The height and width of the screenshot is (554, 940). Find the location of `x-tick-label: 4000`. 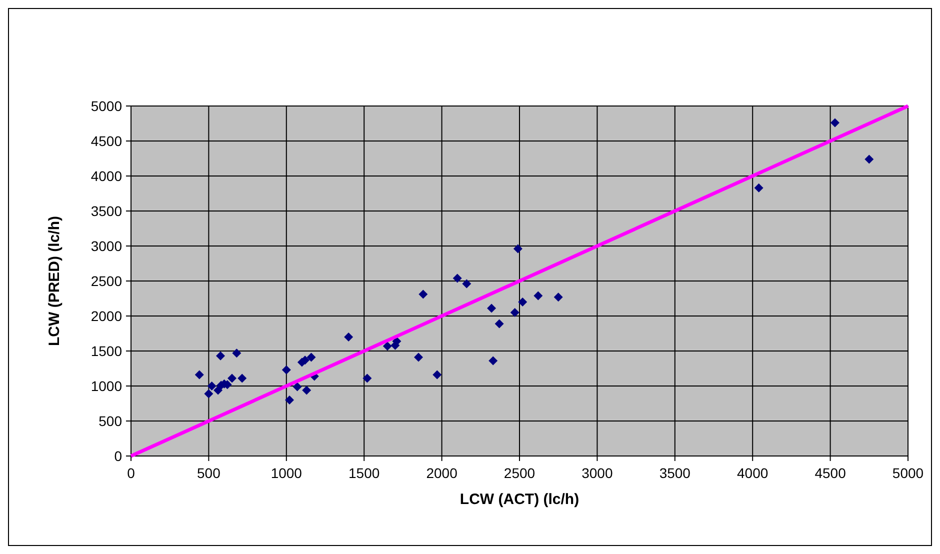

x-tick-label: 4000 is located at coordinates (752, 473).